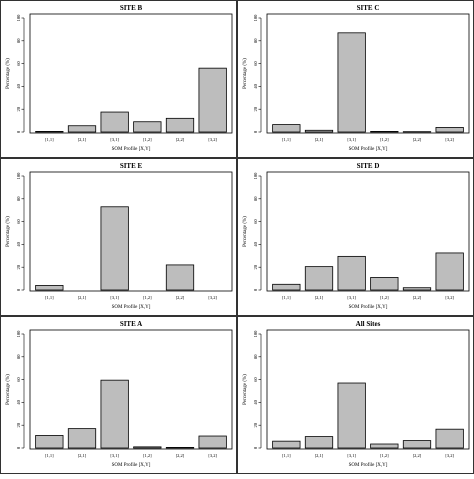 The height and width of the screenshot is (479, 474). I want to click on chart-title: All Sites, so click(368, 324).